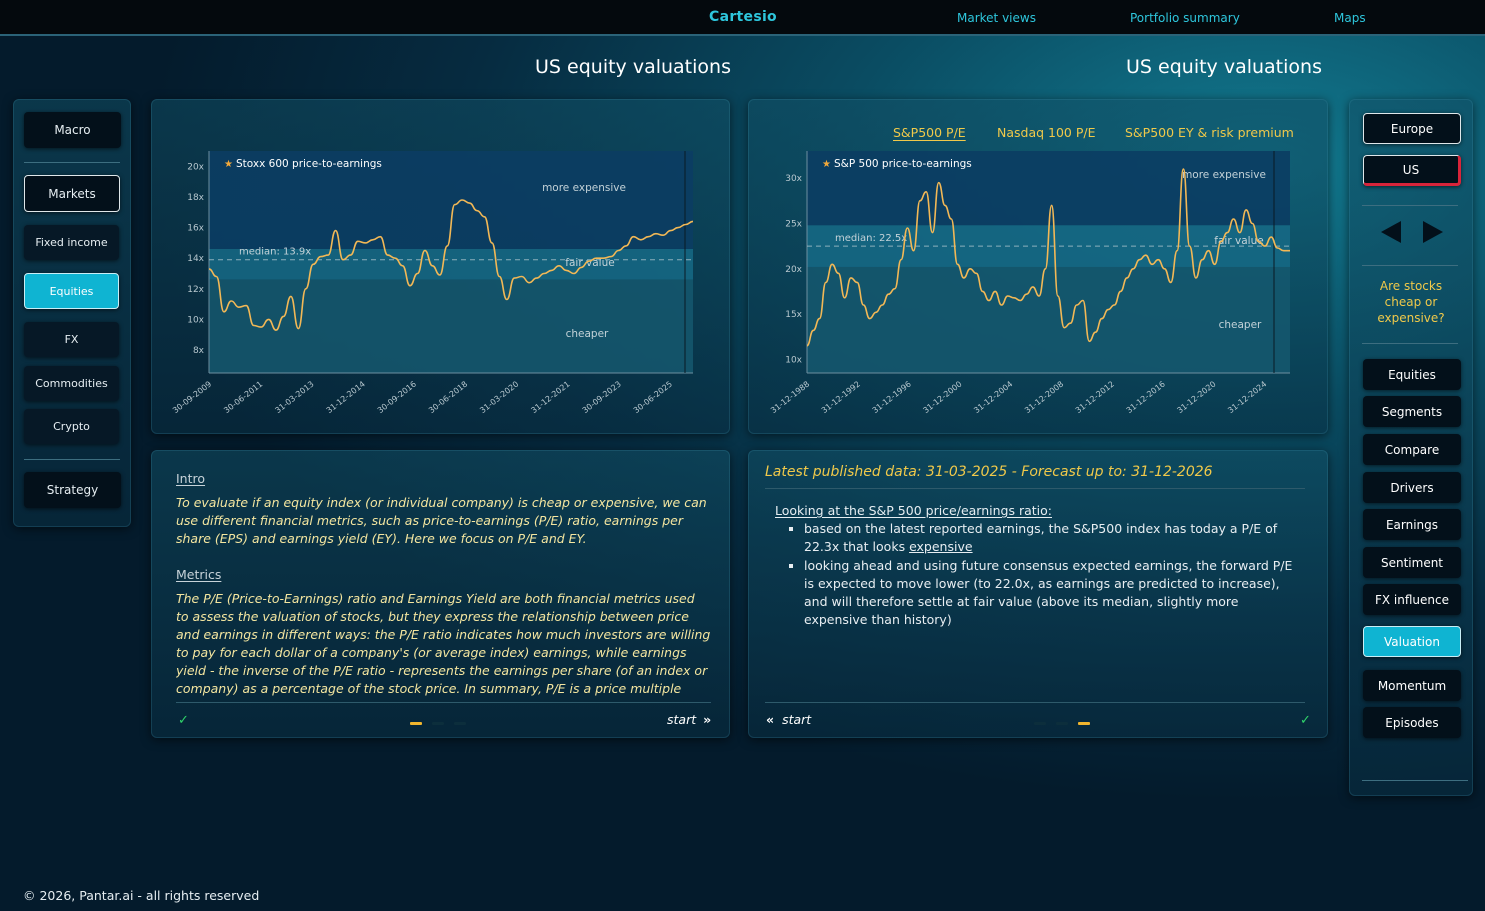 The width and height of the screenshot is (1485, 911). What do you see at coordinates (397, 397) in the screenshot?
I see `x-tick-label: 30-09-2016` at bounding box center [397, 397].